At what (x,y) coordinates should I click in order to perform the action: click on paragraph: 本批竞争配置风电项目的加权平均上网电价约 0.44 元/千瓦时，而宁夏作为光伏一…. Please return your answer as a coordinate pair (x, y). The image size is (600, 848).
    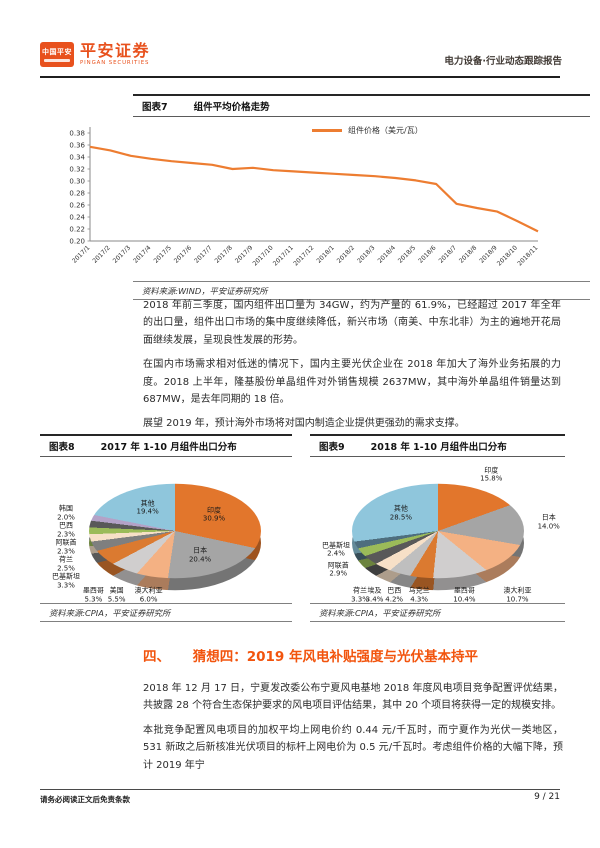
    Looking at the image, I should click on (353, 747).